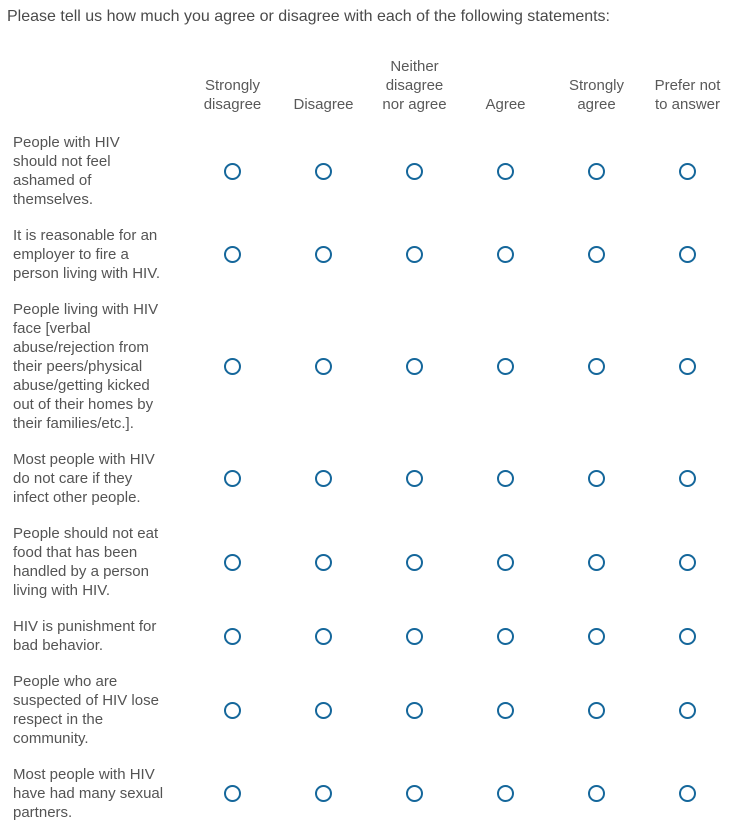 The height and width of the screenshot is (839, 733). I want to click on radio-button-row3-strongly-agree, so click(596, 366).